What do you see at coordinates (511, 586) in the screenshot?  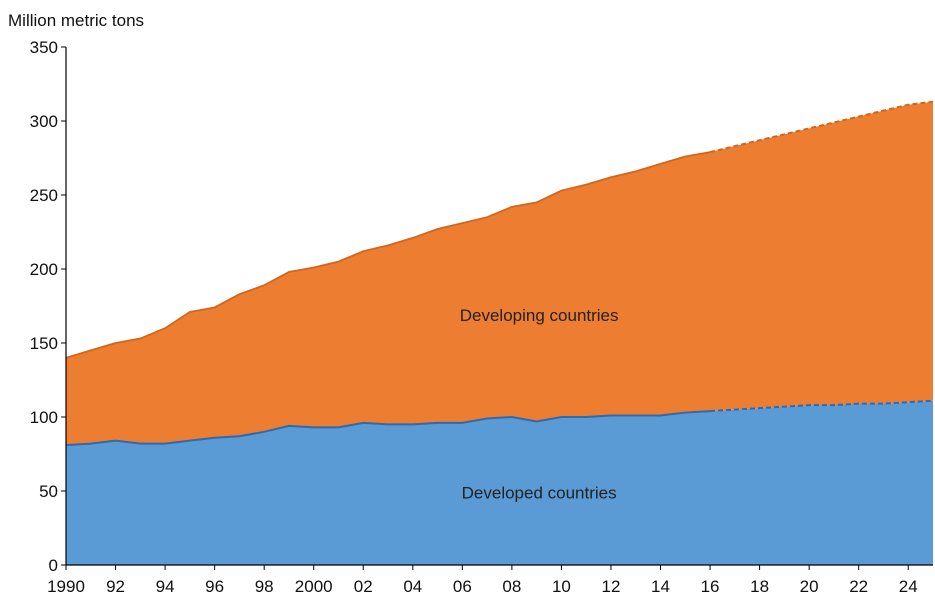 I see `x-tick-label: 08` at bounding box center [511, 586].